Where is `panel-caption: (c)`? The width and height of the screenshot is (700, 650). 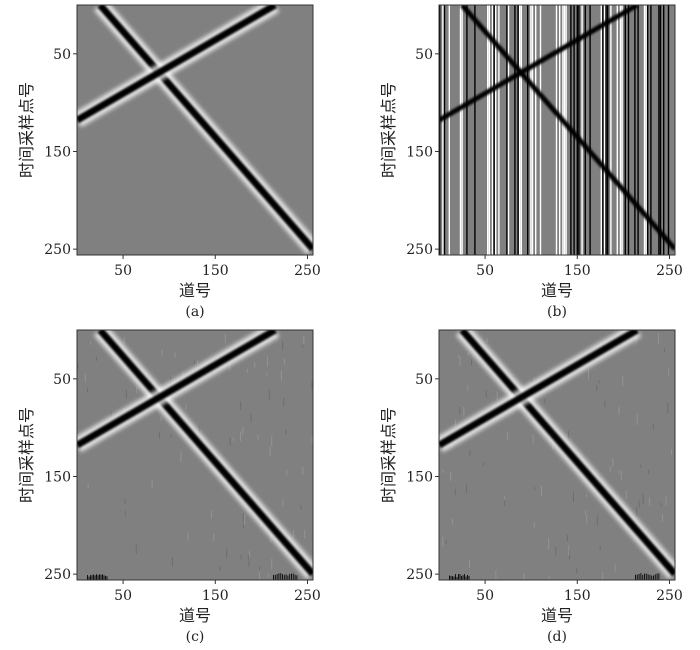
panel-caption: (c) is located at coordinates (195, 637).